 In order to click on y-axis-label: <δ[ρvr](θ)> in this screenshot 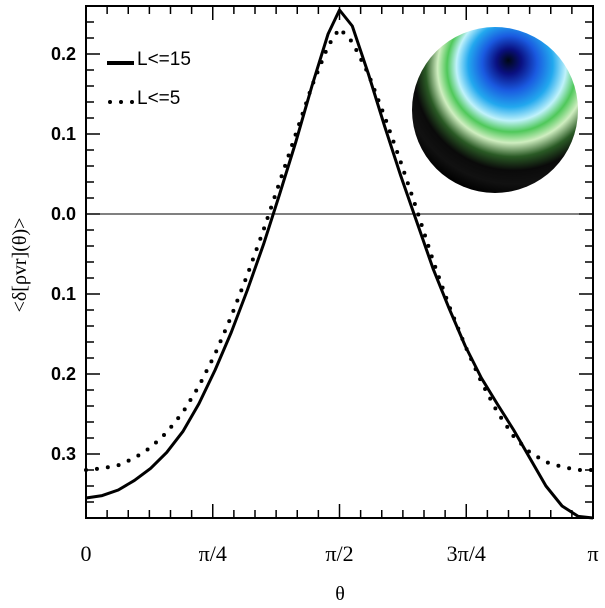, I will do `click(20, 265)`.